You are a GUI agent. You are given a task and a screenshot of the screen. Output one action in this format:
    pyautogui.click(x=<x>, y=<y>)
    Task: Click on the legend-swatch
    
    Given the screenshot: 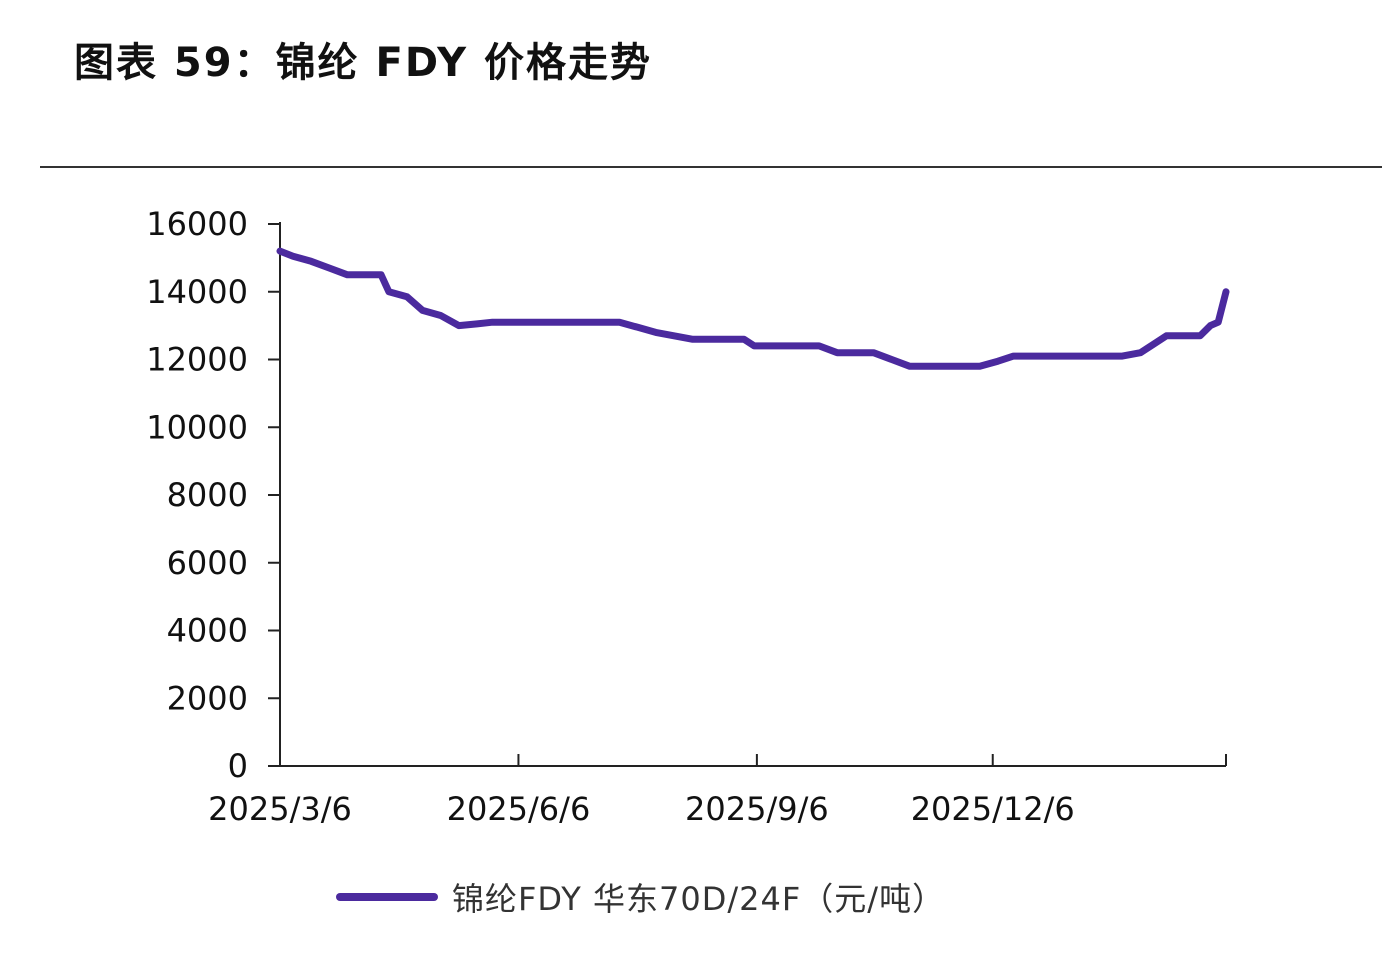 What is the action you would take?
    pyautogui.click(x=387, y=897)
    